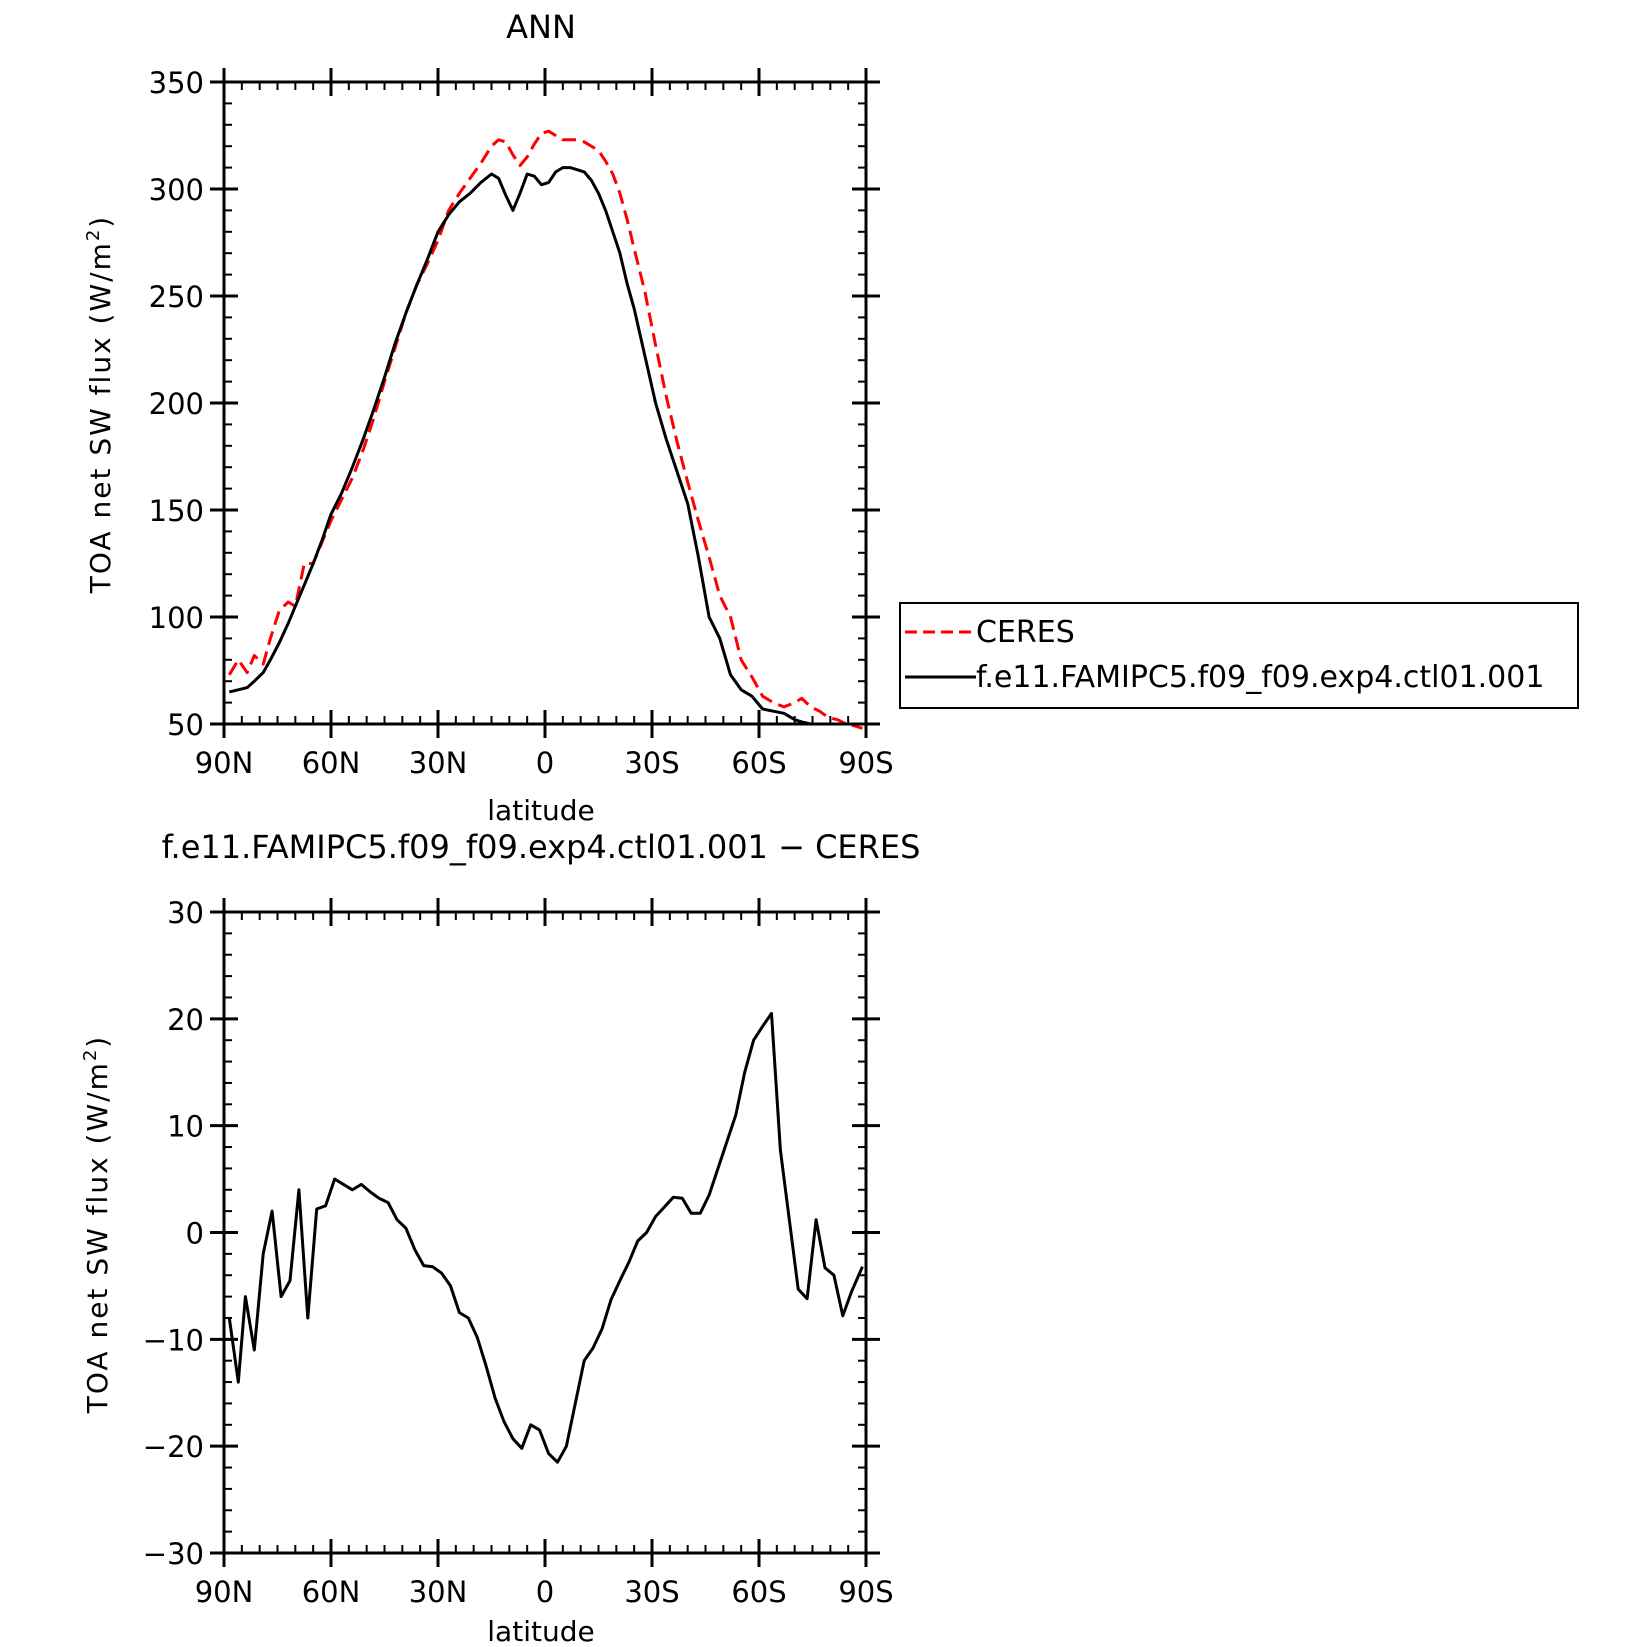 The image size is (1649, 1647). Describe the element at coordinates (540, 1631) in the screenshot. I see `bottom-x-axis-label: latitude` at that location.